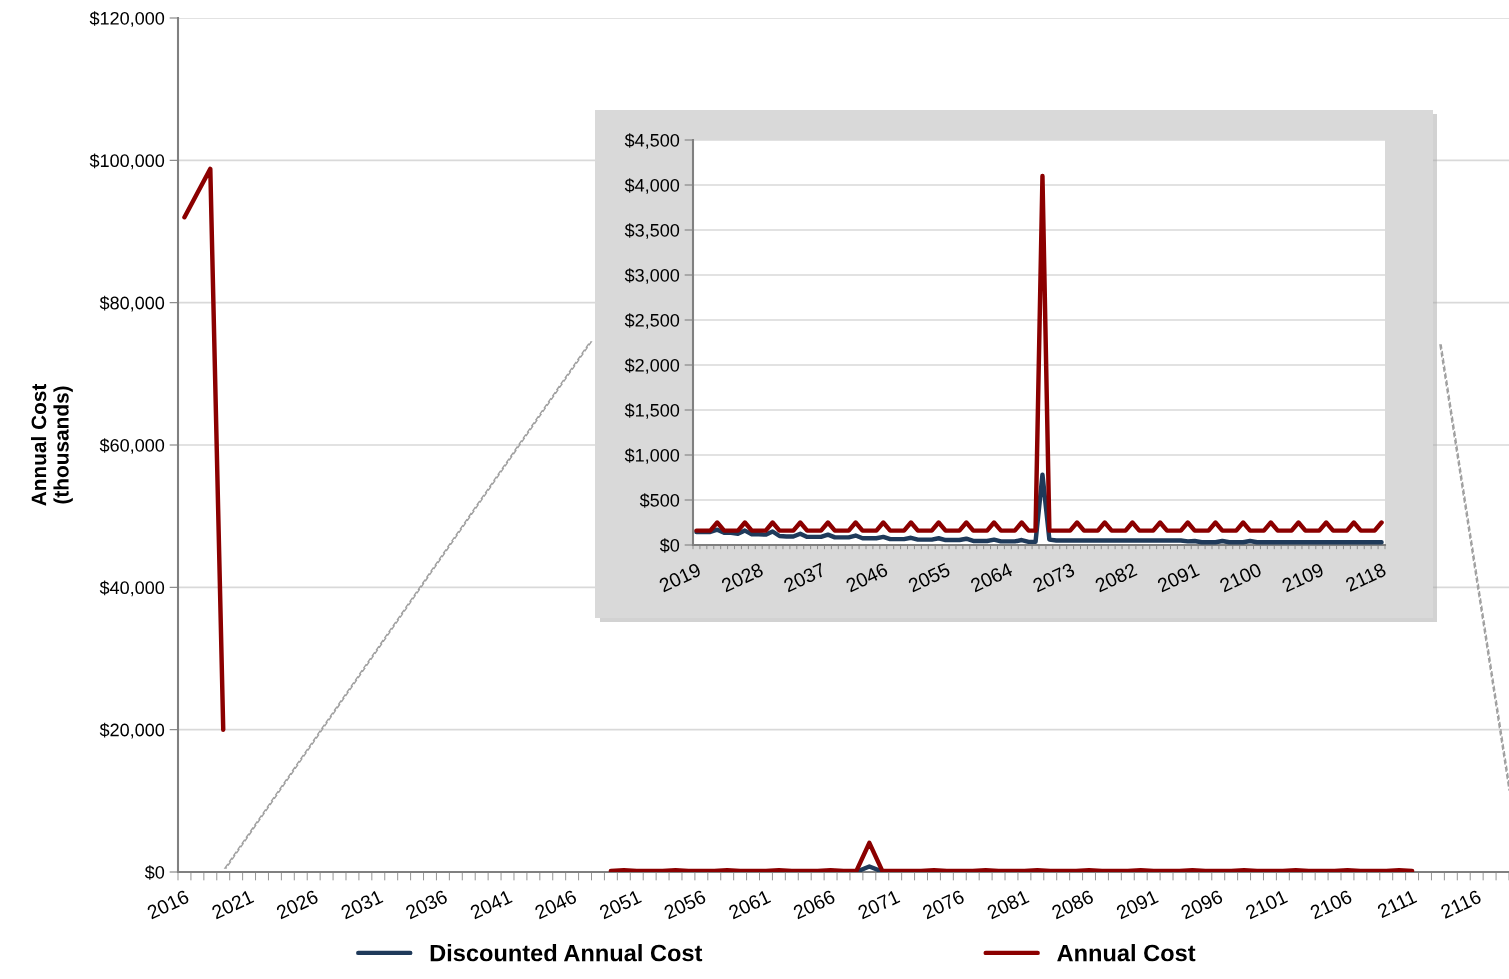 The width and height of the screenshot is (1509, 979). What do you see at coordinates (566, 953) in the screenshot?
I see `legend-label: Discounted Annual Cost` at bounding box center [566, 953].